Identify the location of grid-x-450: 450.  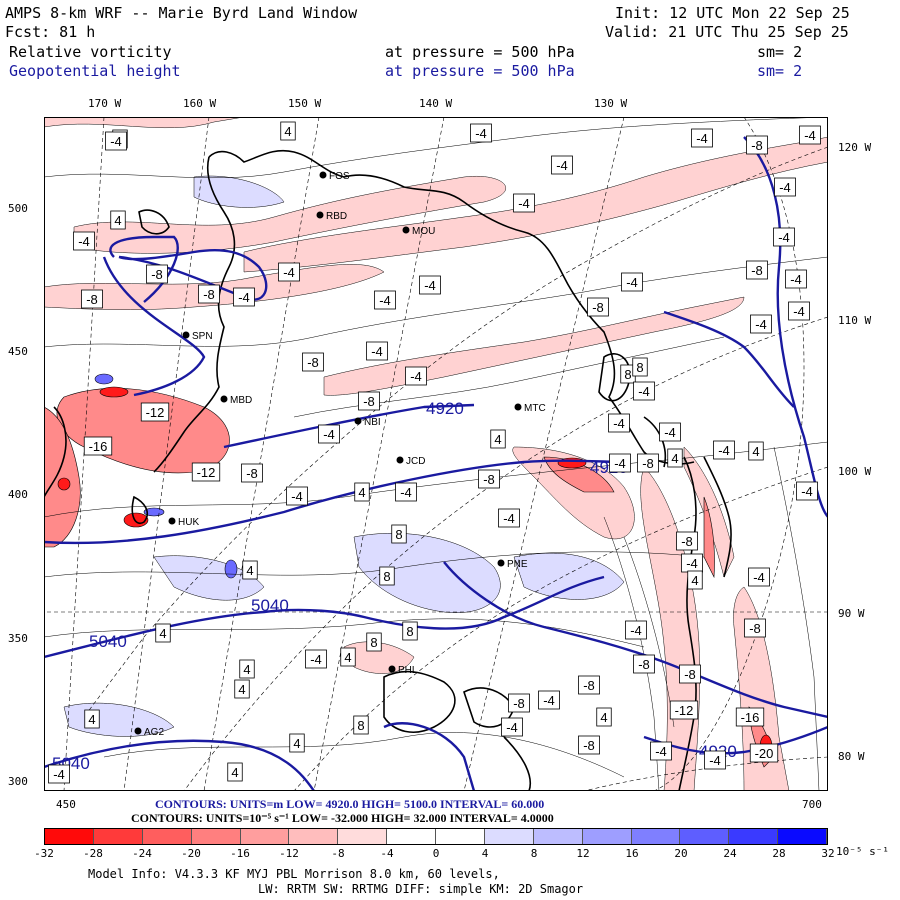
(66, 804).